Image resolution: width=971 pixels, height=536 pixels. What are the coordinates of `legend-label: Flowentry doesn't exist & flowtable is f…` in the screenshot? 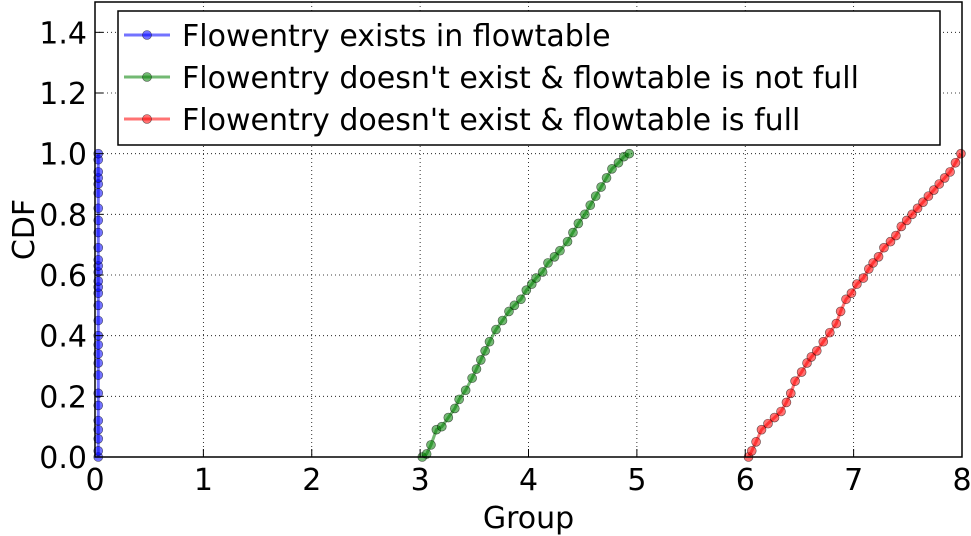 It's located at (491, 120).